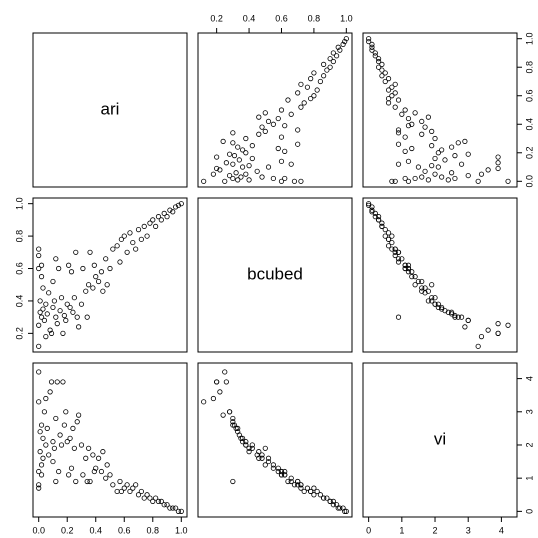 The width and height of the screenshot is (538, 538). I want to click on x-tick-label: 0.2, so click(216, 18).